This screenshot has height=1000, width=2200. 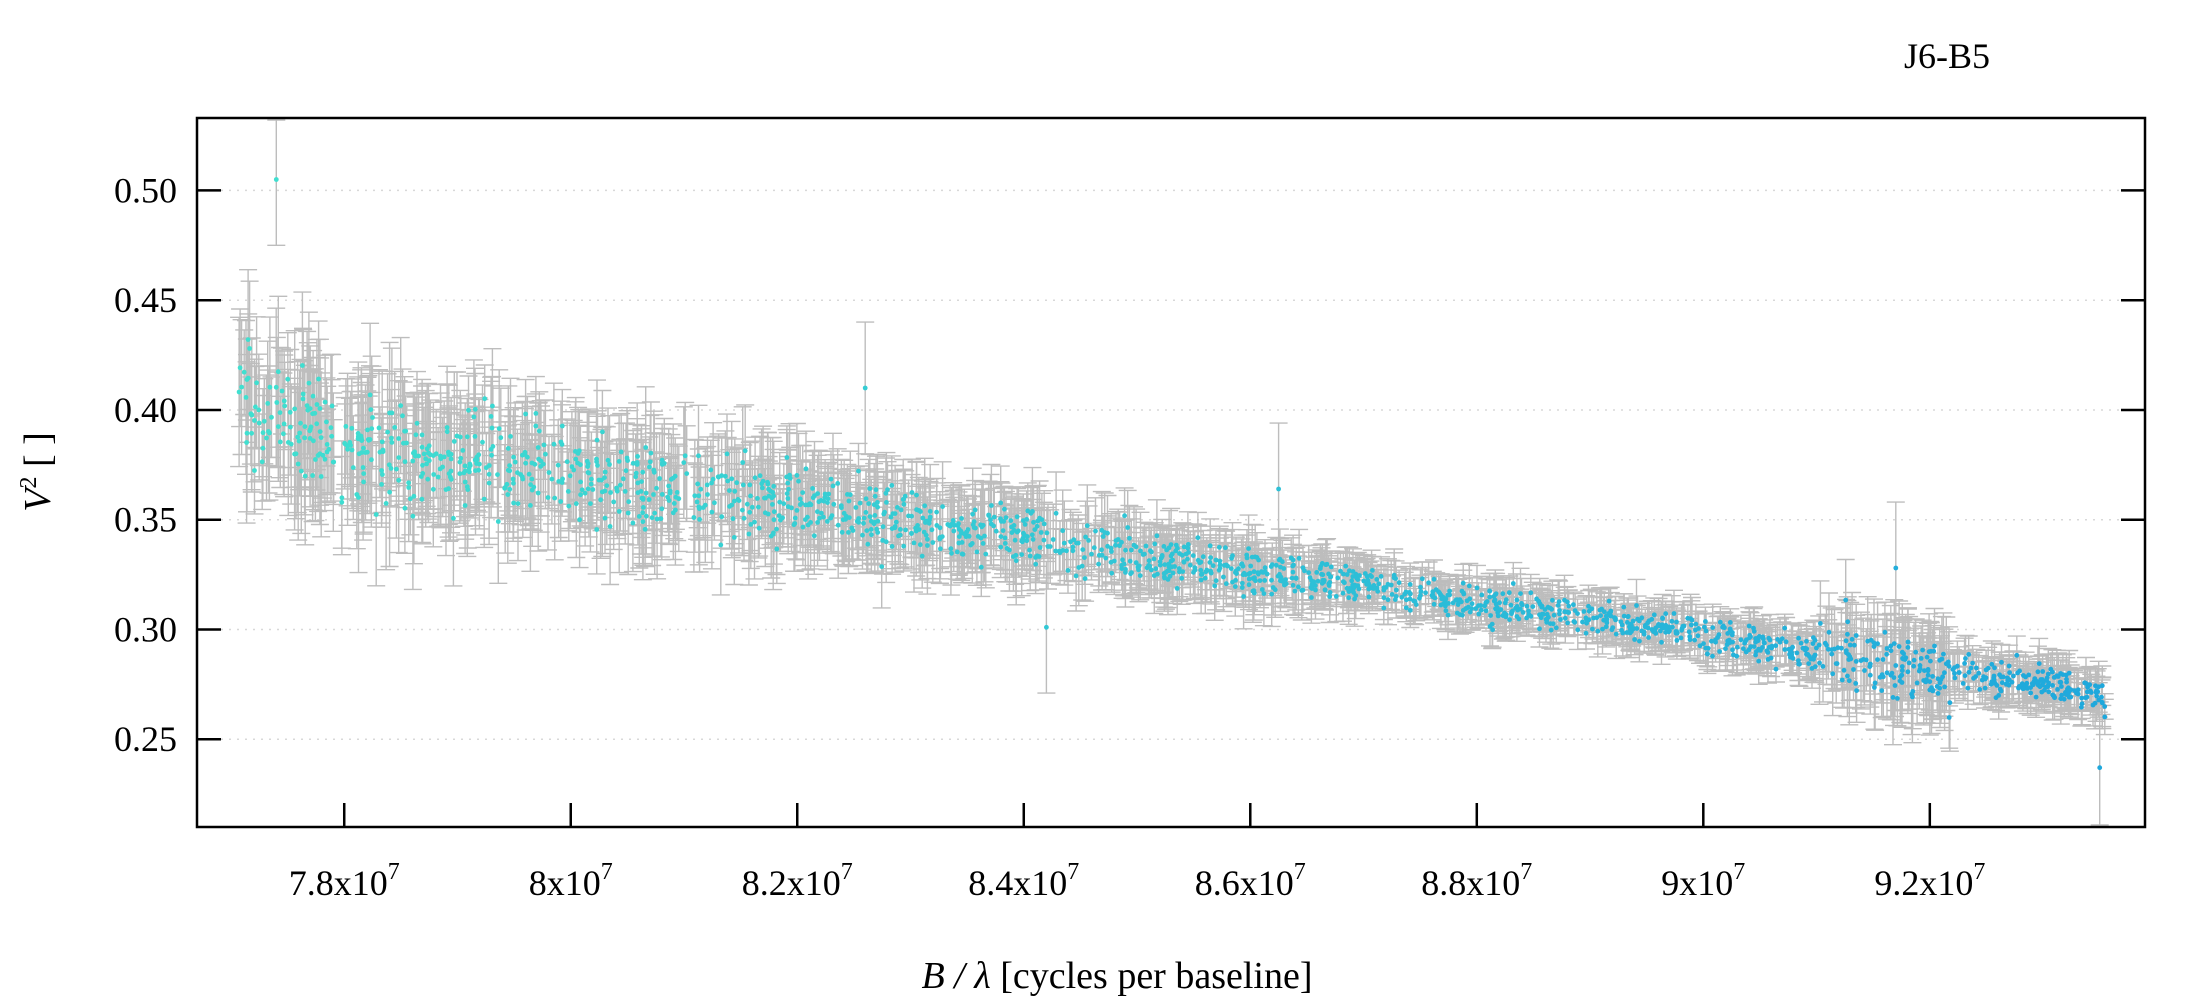 I want to click on x-tick-label: 8.8x10⁷, so click(x=1476, y=881).